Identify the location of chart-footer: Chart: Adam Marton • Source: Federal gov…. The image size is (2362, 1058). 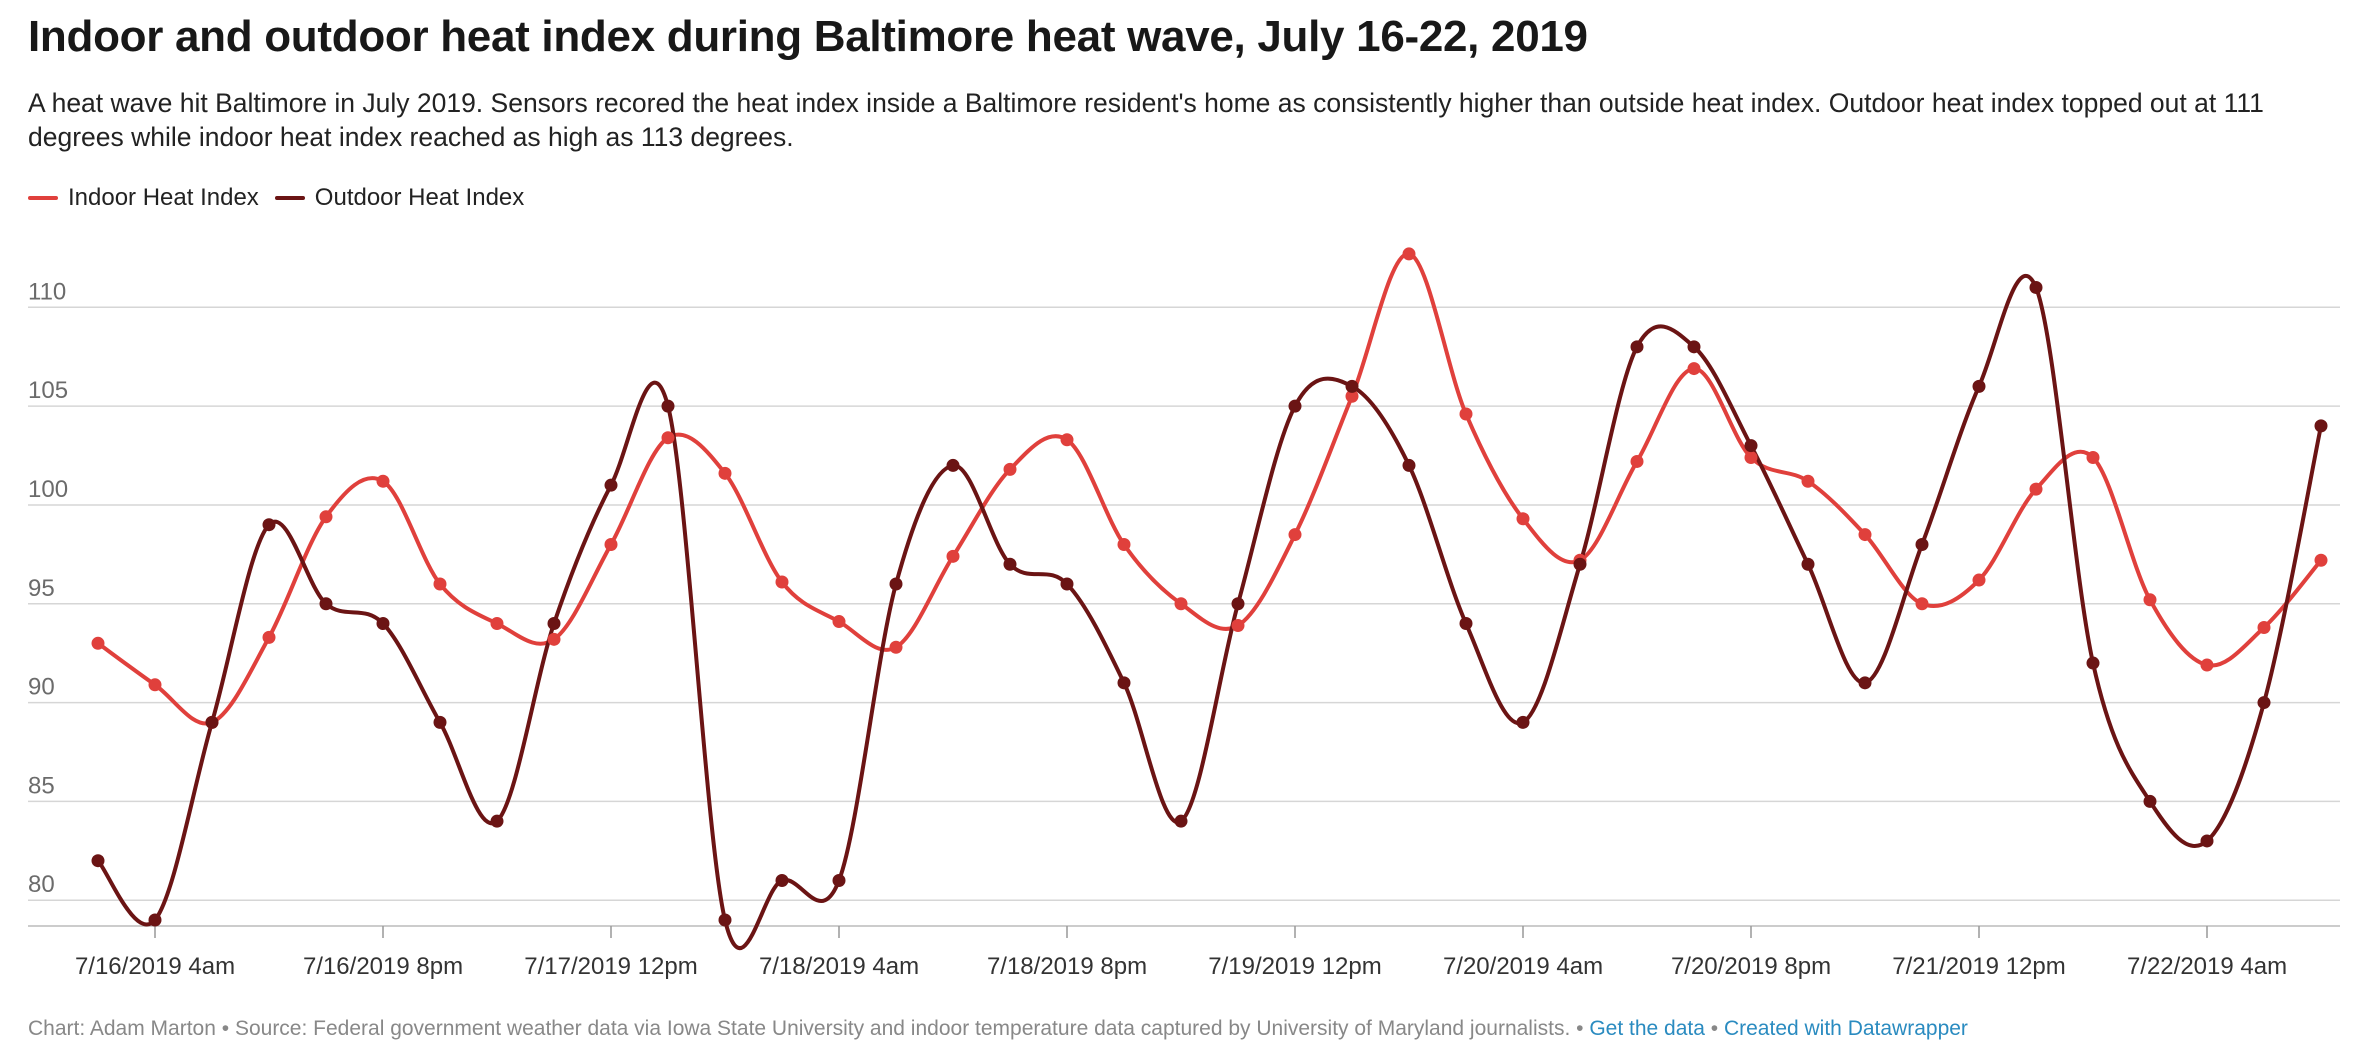
(998, 1029).